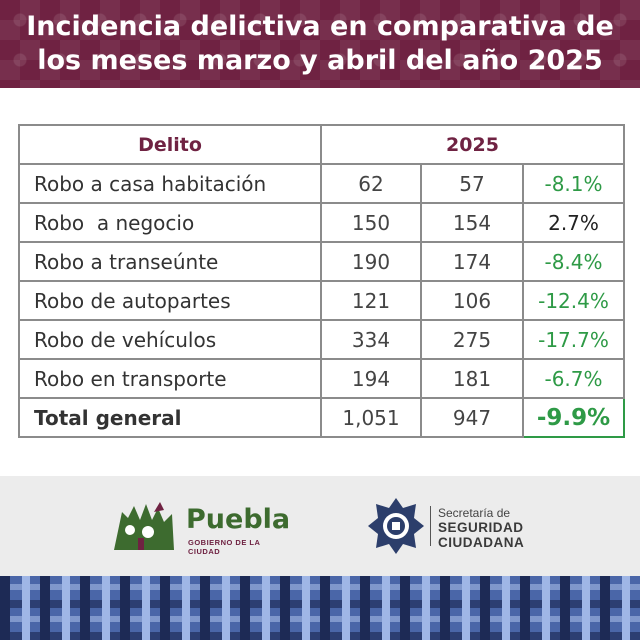 The width and height of the screenshot is (640, 640). What do you see at coordinates (170, 300) in the screenshot?
I see `row-label: Robo de autopartes` at bounding box center [170, 300].